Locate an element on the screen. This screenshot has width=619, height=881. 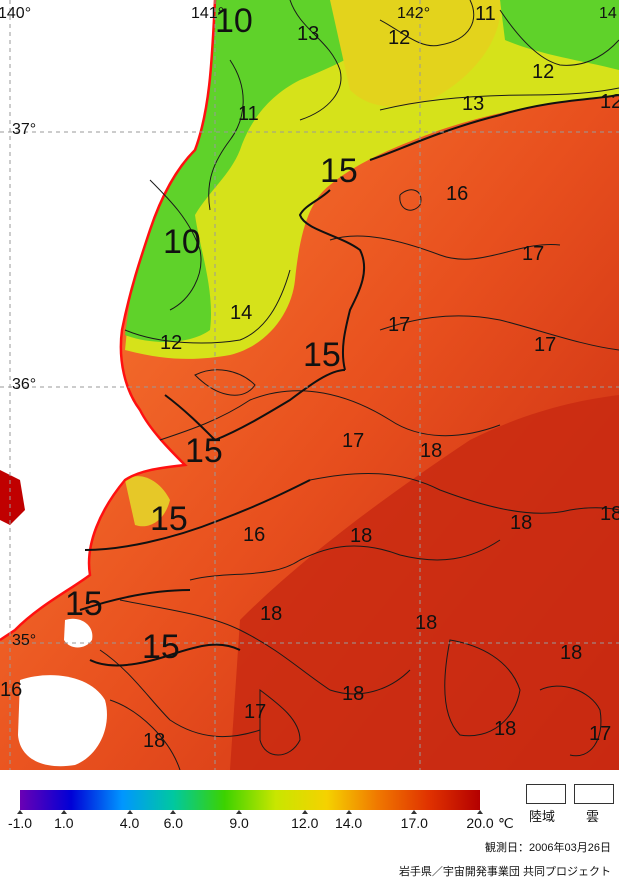
color-scale-bar is located at coordinates (250, 800).